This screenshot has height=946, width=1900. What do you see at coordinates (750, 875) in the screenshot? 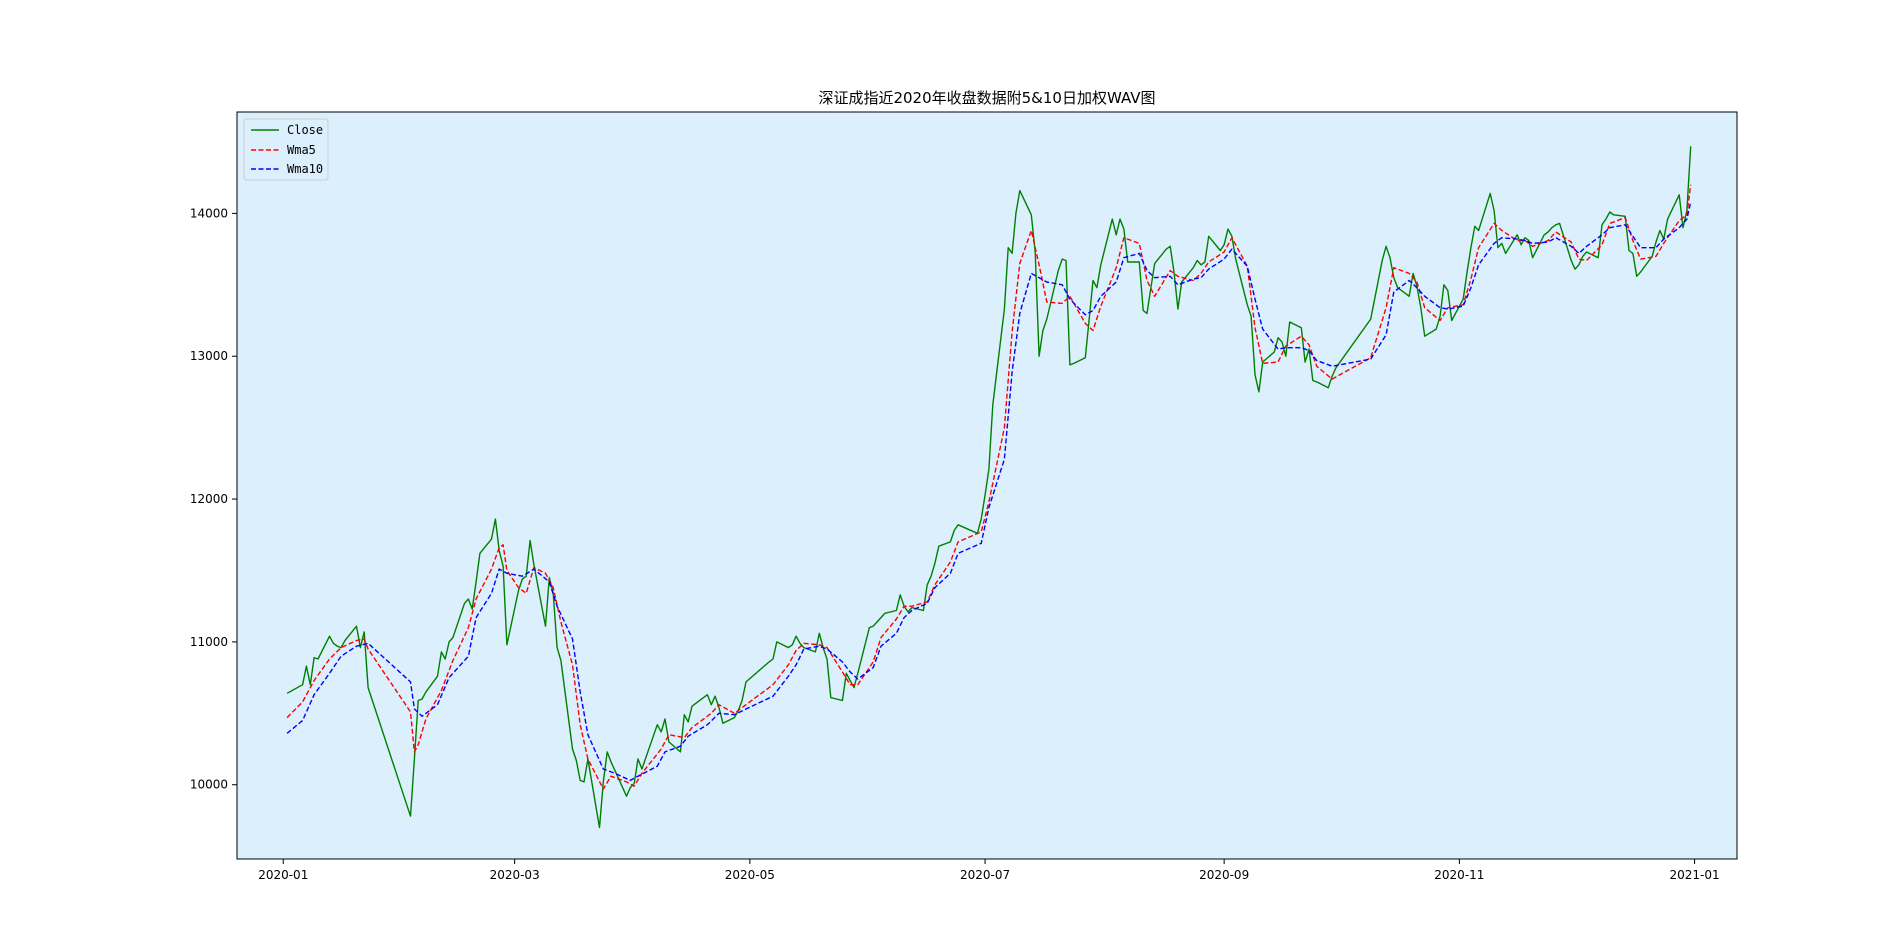
I see `x-tick-label: 2020-05` at bounding box center [750, 875].